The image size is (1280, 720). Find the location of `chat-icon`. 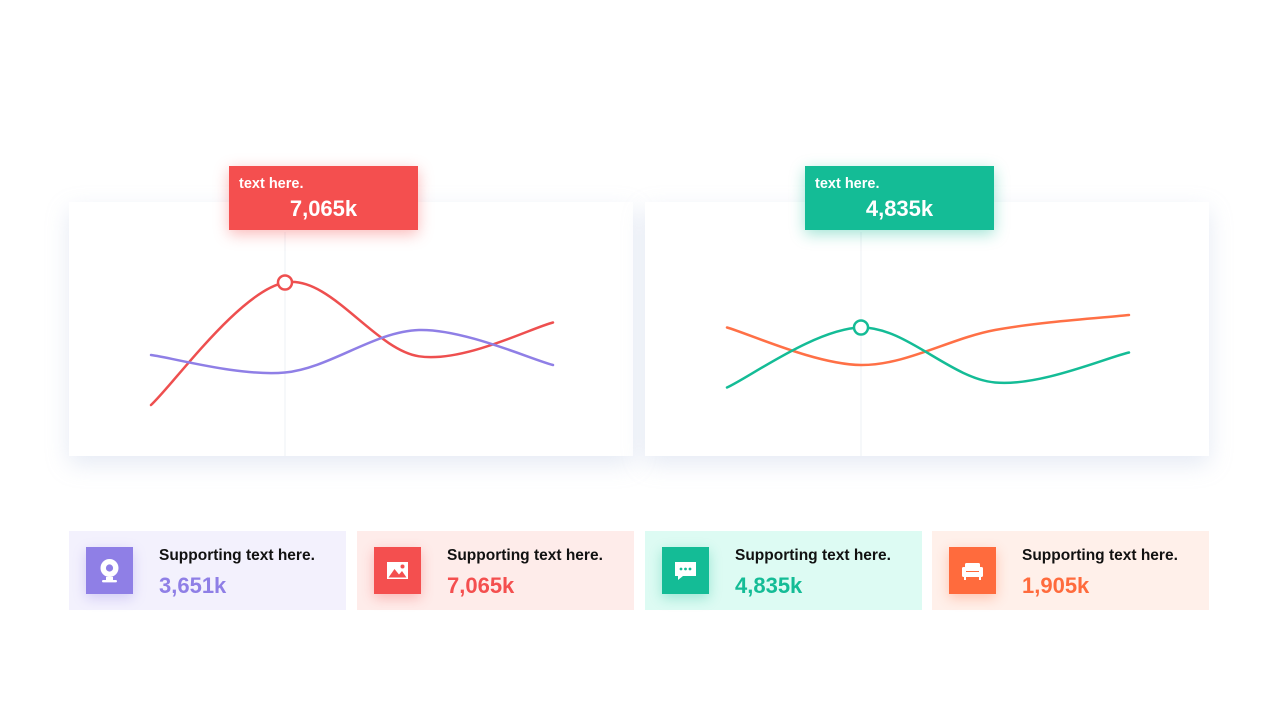

chat-icon is located at coordinates (685, 570).